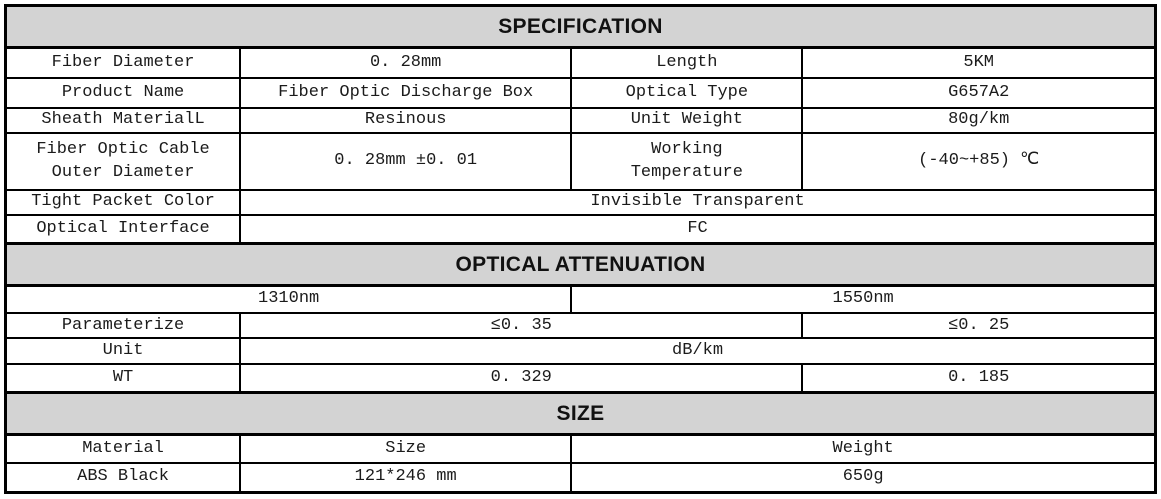 The height and width of the screenshot is (499, 1161). I want to click on attenuation-parameterize-1550: ≤0. 25, so click(979, 326).